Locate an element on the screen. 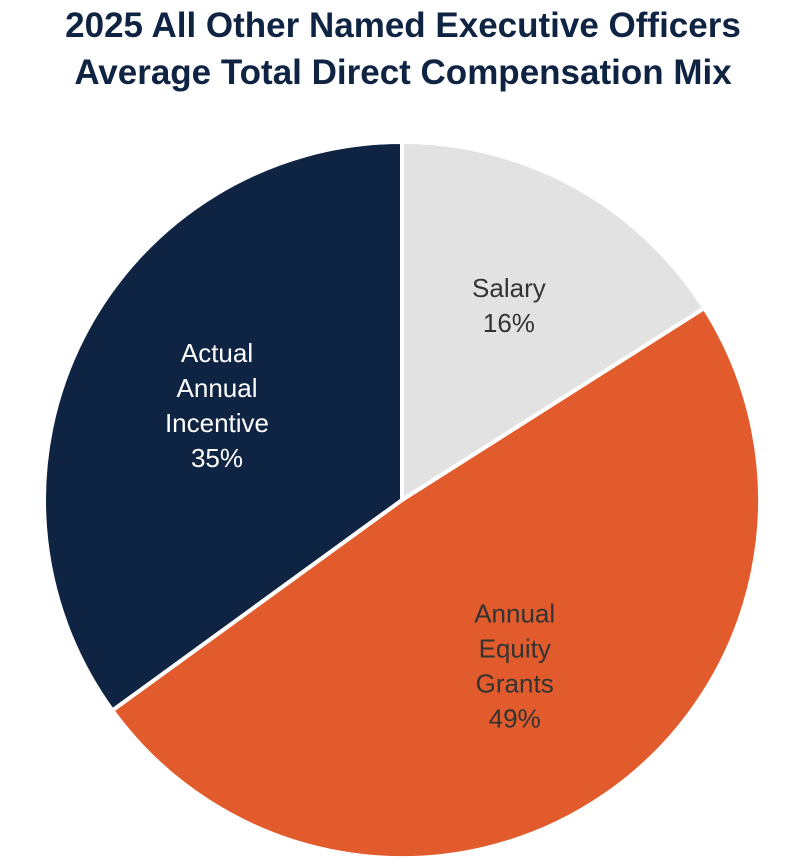 This screenshot has width=806, height=864. pie-label-incentive-line-2: Annual is located at coordinates (217, 388).